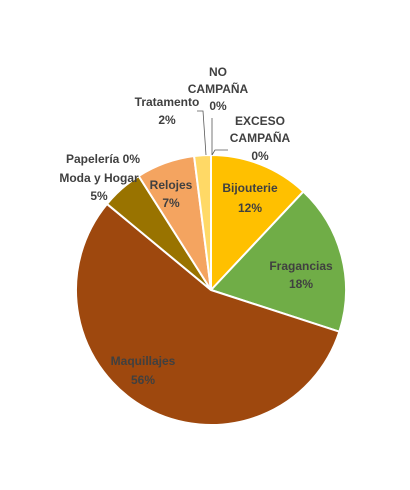 This screenshot has width=410, height=490. What do you see at coordinates (99, 178) in the screenshot?
I see `data-label-name-moda-y-hogar: Moda y Hogar` at bounding box center [99, 178].